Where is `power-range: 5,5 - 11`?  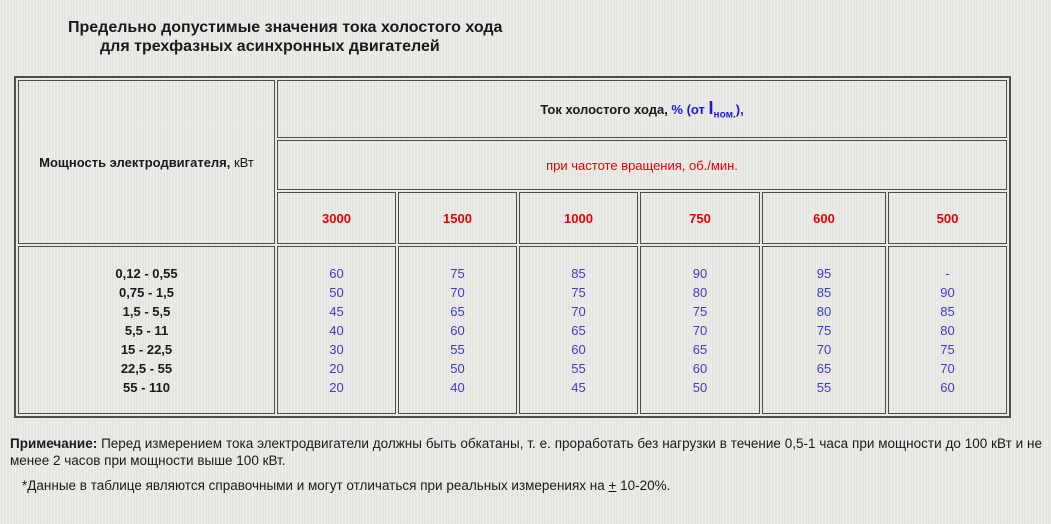 power-range: 5,5 - 11 is located at coordinates (146, 330).